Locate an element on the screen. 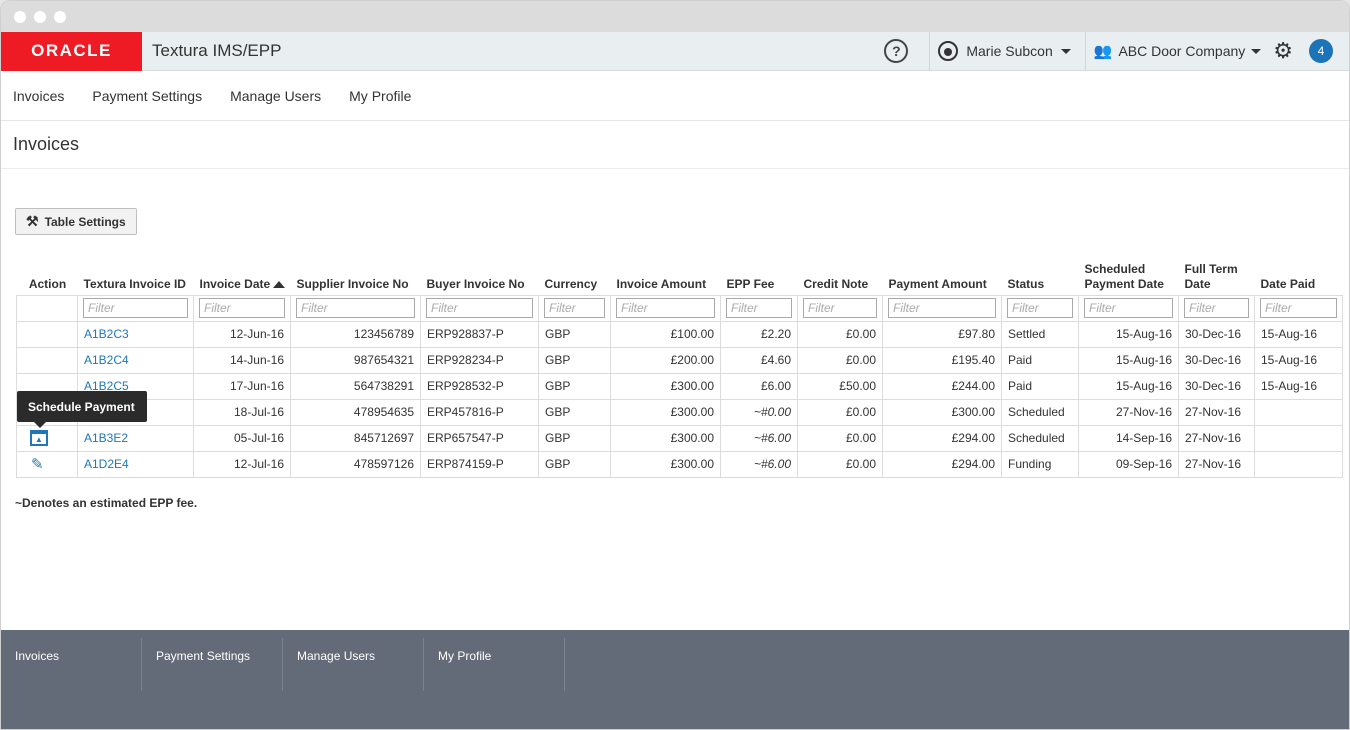 This screenshot has width=1350, height=730. window-close-dot is located at coordinates (20, 16).